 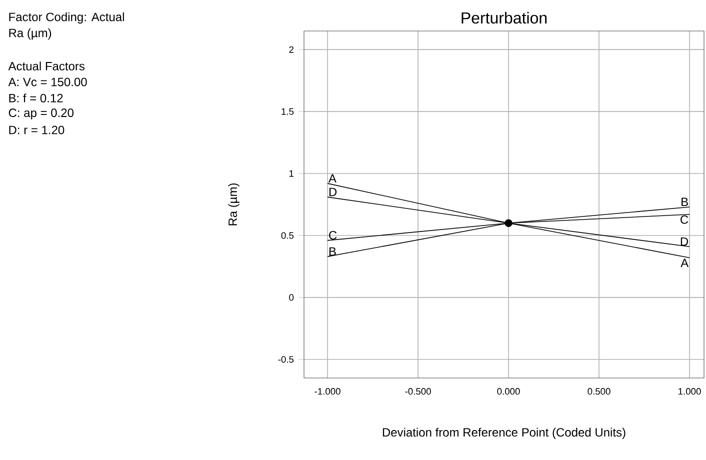 What do you see at coordinates (291, 297) in the screenshot?
I see `y-tick-label: 0` at bounding box center [291, 297].